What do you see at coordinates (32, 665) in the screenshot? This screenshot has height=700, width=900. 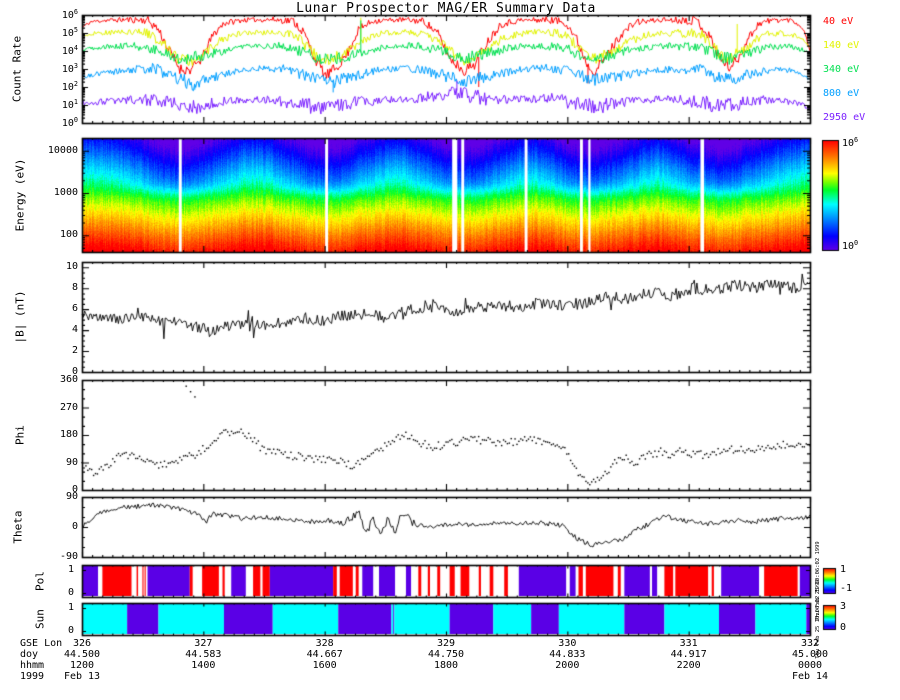 I see `x-axis-row-label: hhmm` at bounding box center [32, 665].